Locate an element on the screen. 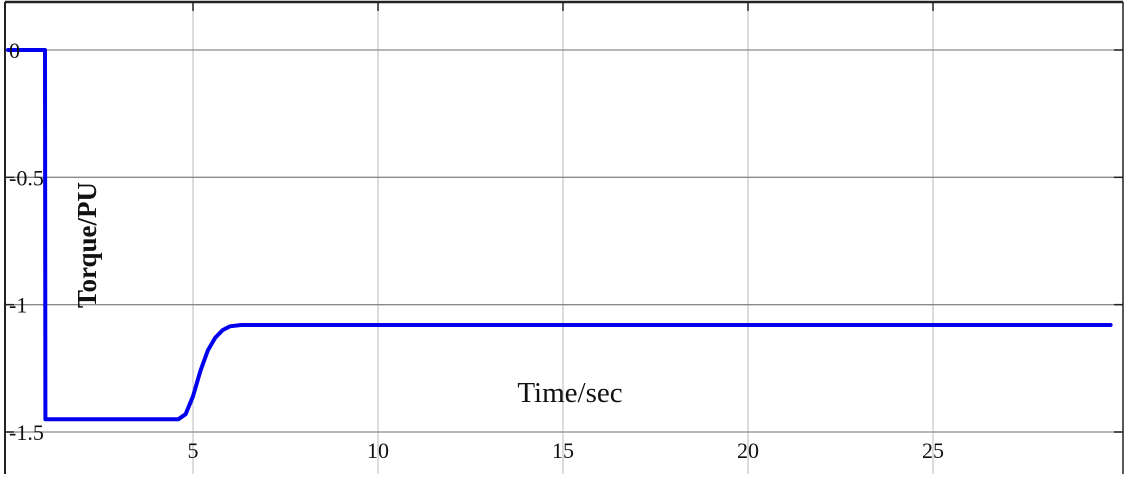 The height and width of the screenshot is (482, 1125). x-tick-label-5: 5 is located at coordinates (193, 450).